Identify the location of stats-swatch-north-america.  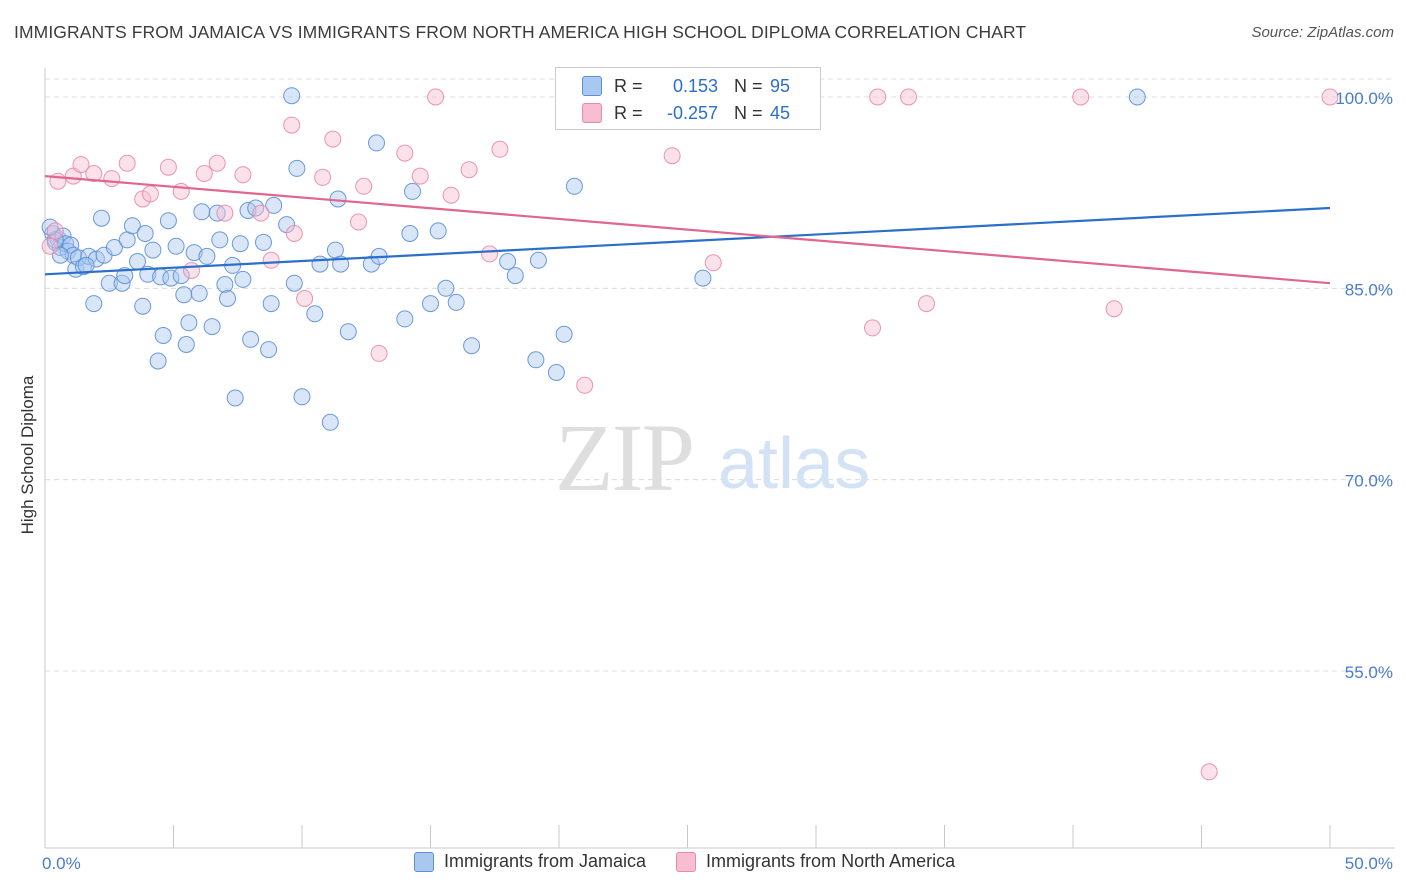
(592, 113).